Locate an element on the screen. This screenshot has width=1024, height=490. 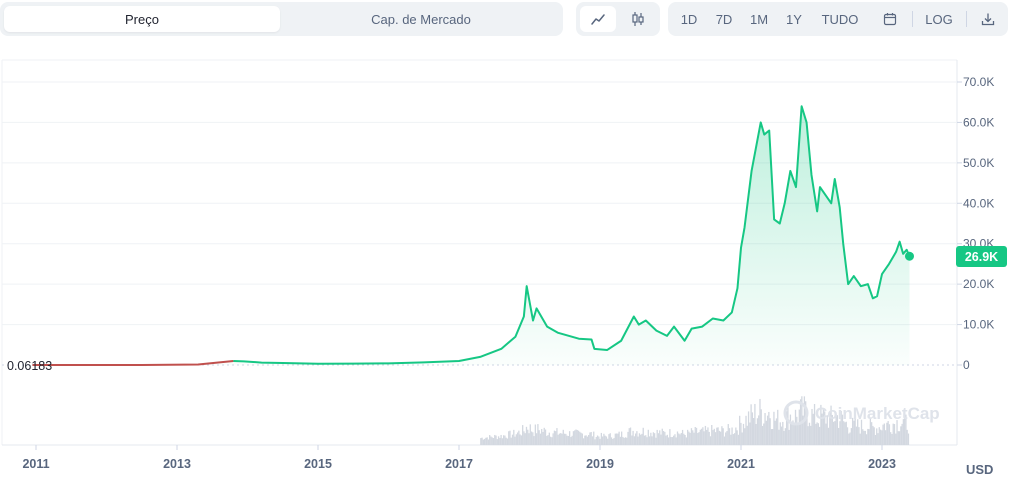
log-scale-button: LOG is located at coordinates (939, 19).